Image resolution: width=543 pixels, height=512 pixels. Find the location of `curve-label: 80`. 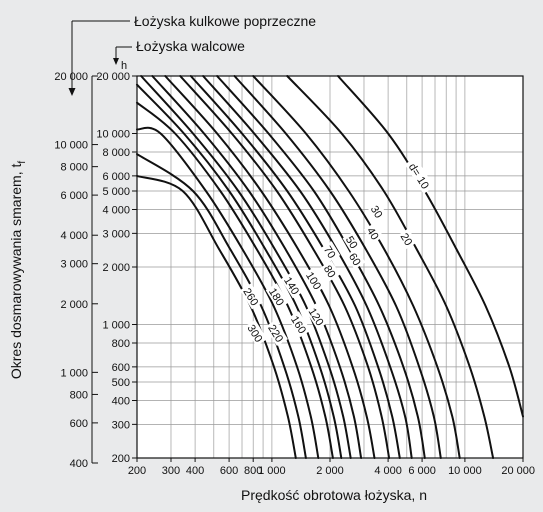

curve-label: 80 is located at coordinates (329, 271).